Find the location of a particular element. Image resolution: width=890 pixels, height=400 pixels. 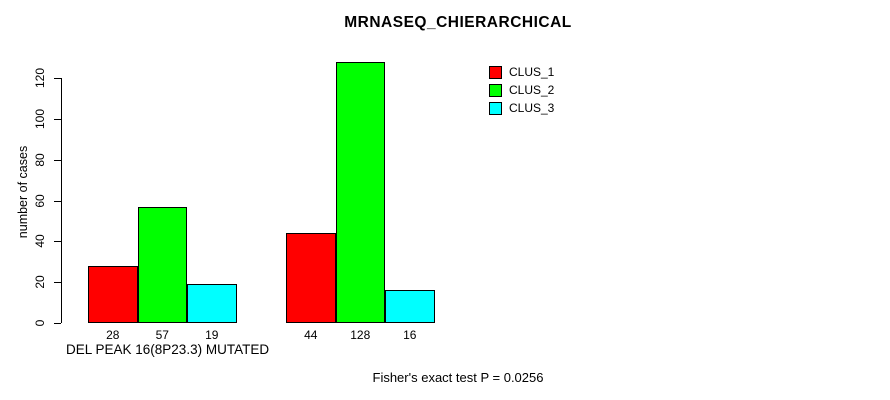

legend-row-clus-3: CLUS_3 is located at coordinates (521, 108).